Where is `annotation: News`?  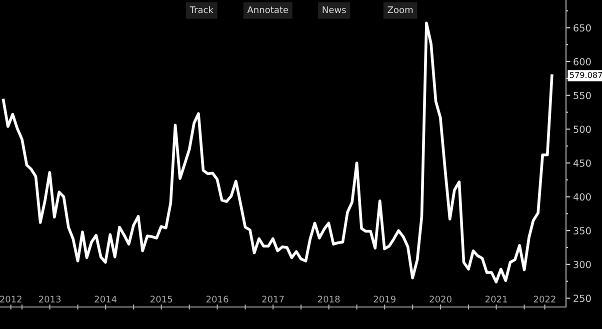
annotation: News is located at coordinates (334, 10).